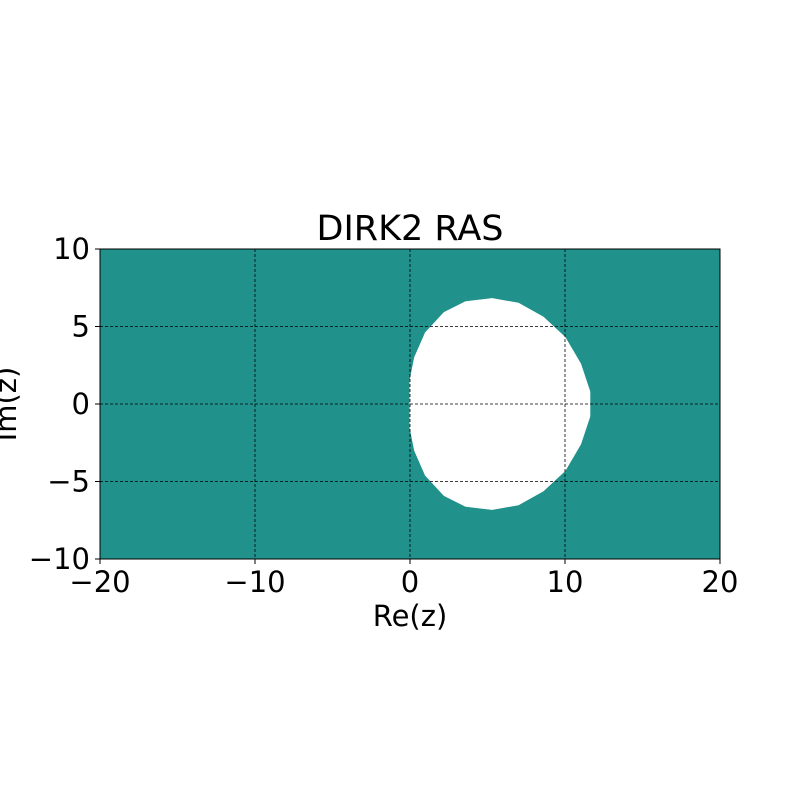  I want to click on chart-title: DIRK2 RAS, so click(410, 229).